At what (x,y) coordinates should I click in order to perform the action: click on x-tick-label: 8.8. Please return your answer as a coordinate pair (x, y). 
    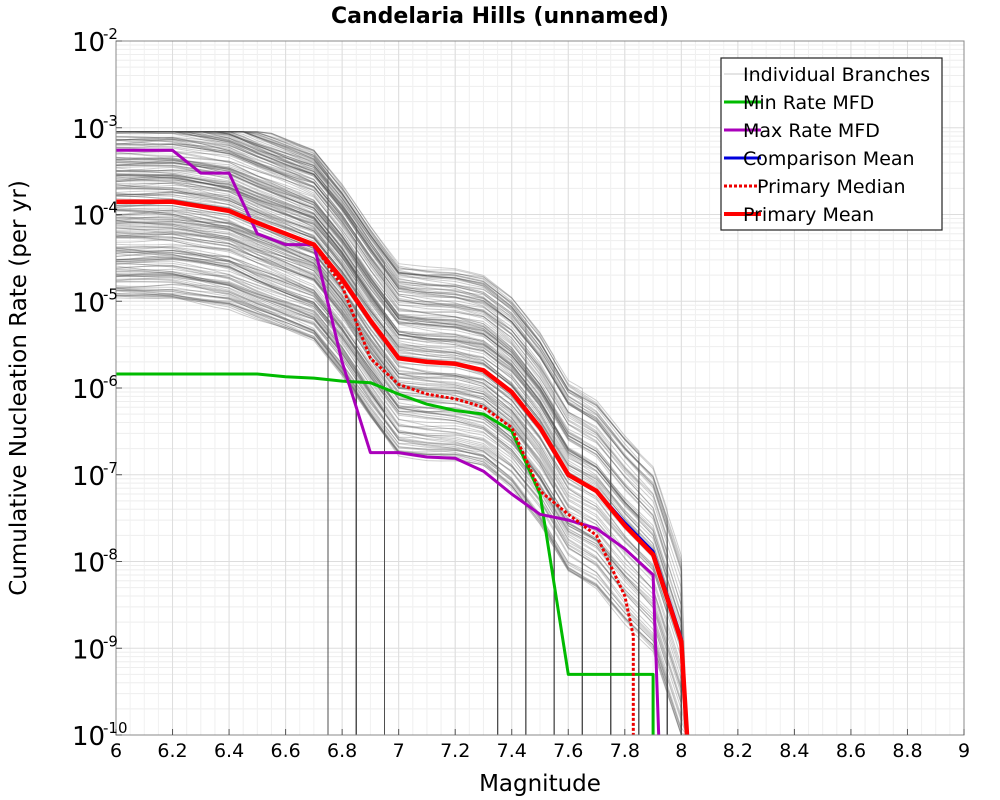
    Looking at the image, I should click on (907, 751).